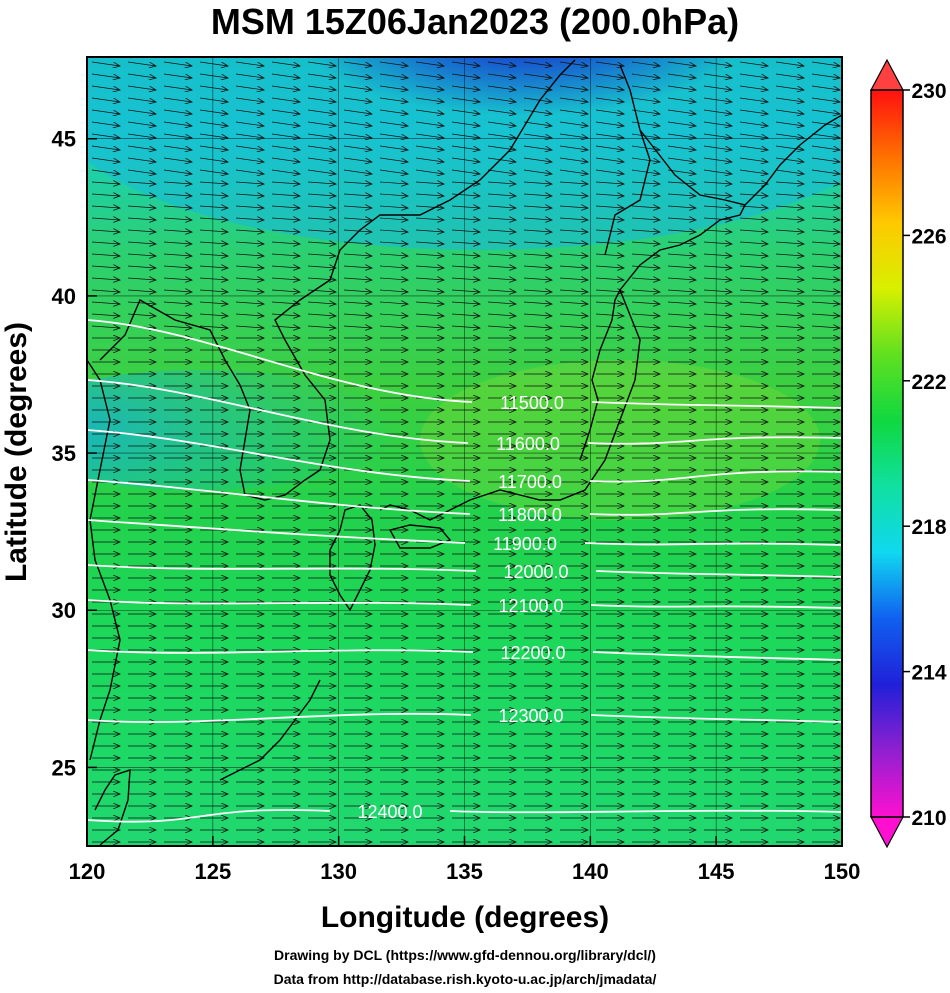 This screenshot has width=950, height=993. What do you see at coordinates (420, 536) in the screenshot?
I see `coast-shikoku` at bounding box center [420, 536].